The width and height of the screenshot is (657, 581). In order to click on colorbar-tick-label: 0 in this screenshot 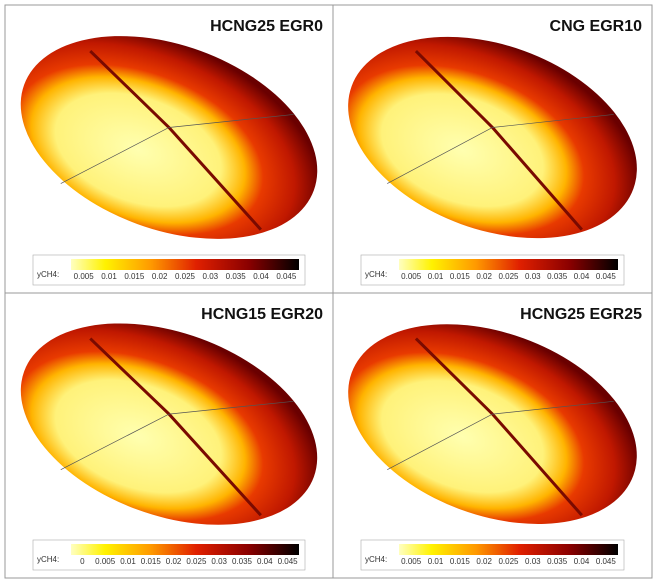, I will do `click(82, 561)`.